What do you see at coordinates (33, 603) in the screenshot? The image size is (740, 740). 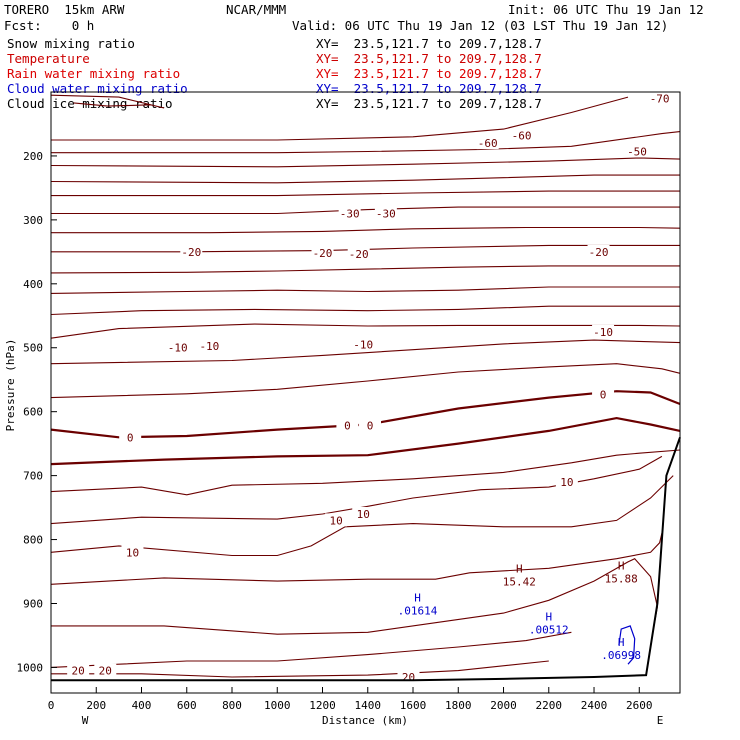 I see `y-tick-label: 900` at bounding box center [33, 603].